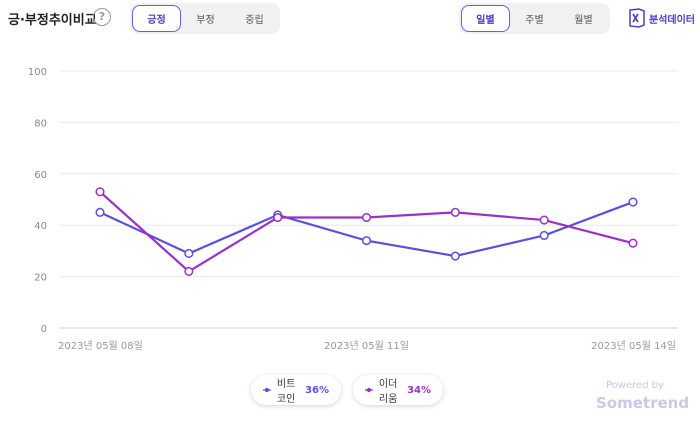 This screenshot has height=421, width=700. Describe the element at coordinates (100, 346) in the screenshot. I see `x-tick-label: 2023년 05월 08일` at that location.